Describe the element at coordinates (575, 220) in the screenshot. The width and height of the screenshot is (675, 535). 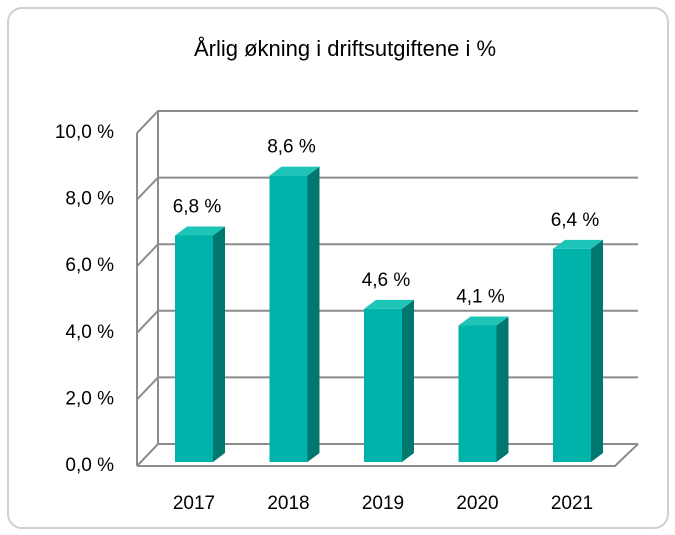
I see `value-label: 6,4 %` at that location.